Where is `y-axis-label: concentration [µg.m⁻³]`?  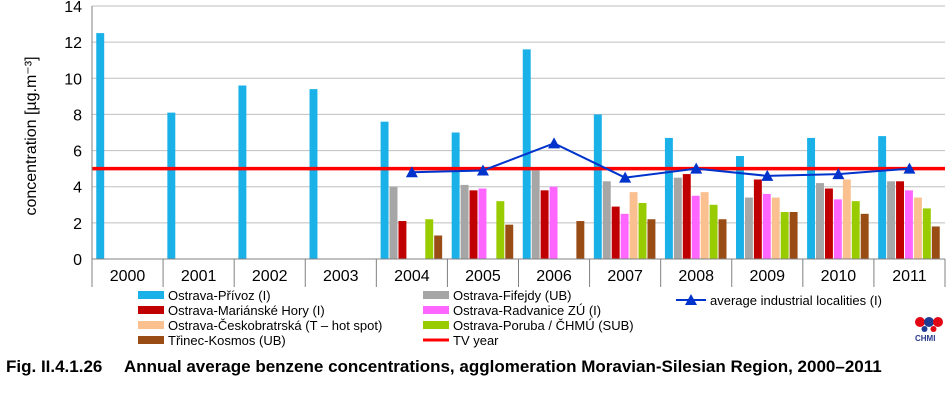 y-axis-label: concentration [µg.m⁻³] is located at coordinates (31, 135).